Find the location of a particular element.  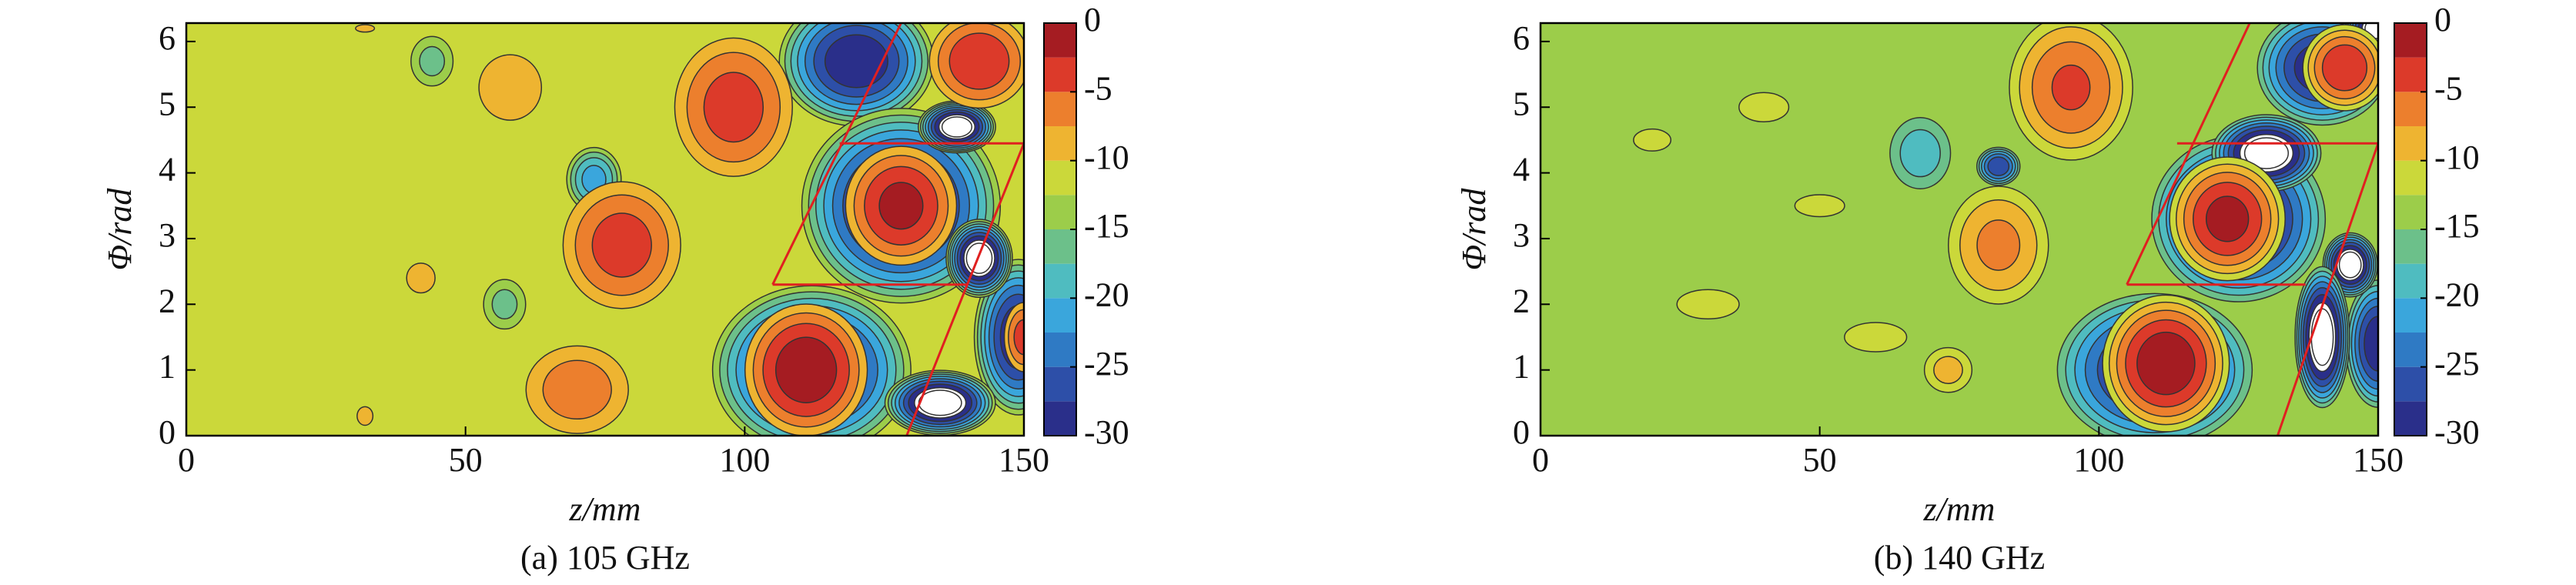

colorbar-tick-label: -30 is located at coordinates (2457, 432).